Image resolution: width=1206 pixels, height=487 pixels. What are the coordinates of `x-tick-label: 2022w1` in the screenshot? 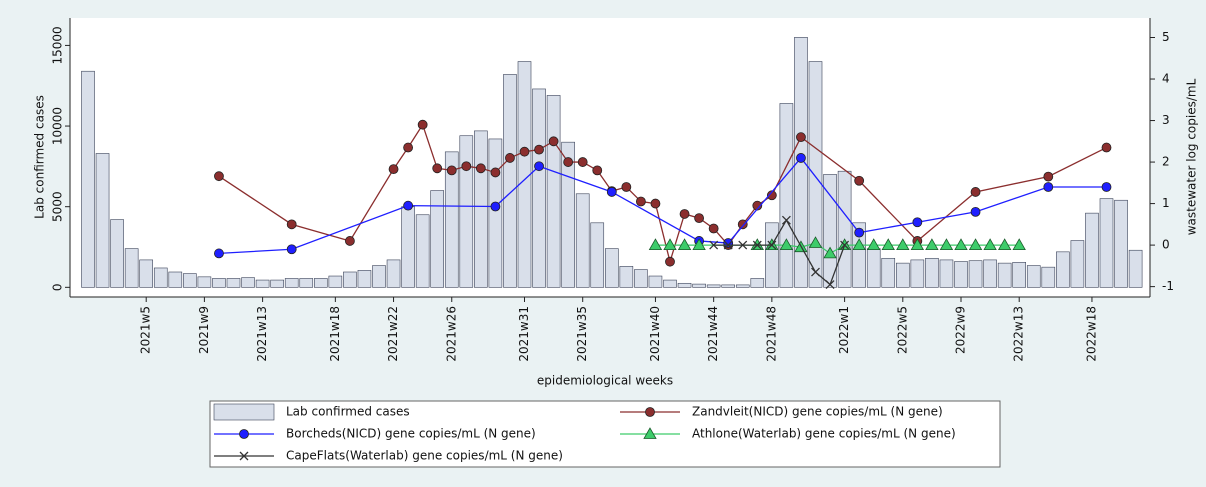 It's located at (844, 330).